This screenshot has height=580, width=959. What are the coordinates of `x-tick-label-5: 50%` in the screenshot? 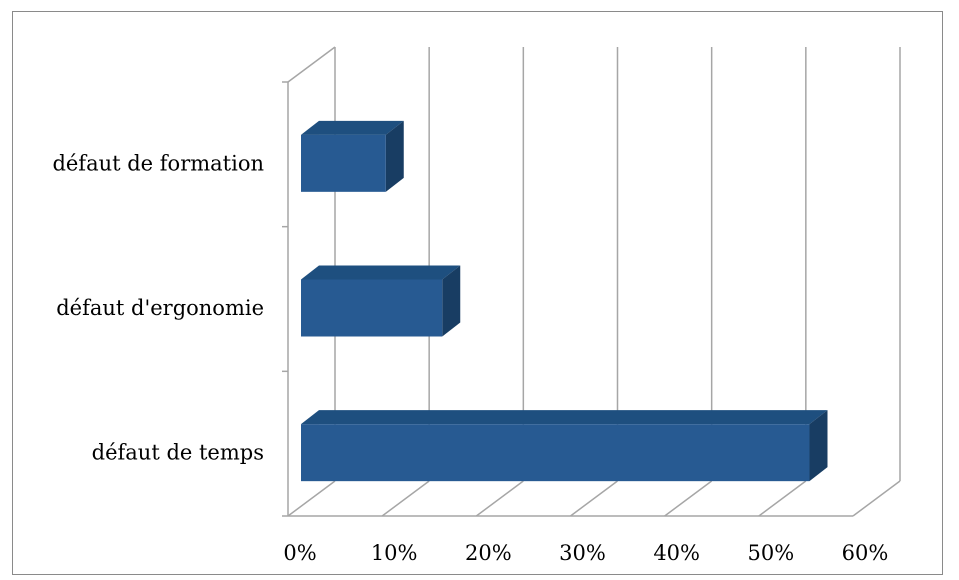 It's located at (770, 553).